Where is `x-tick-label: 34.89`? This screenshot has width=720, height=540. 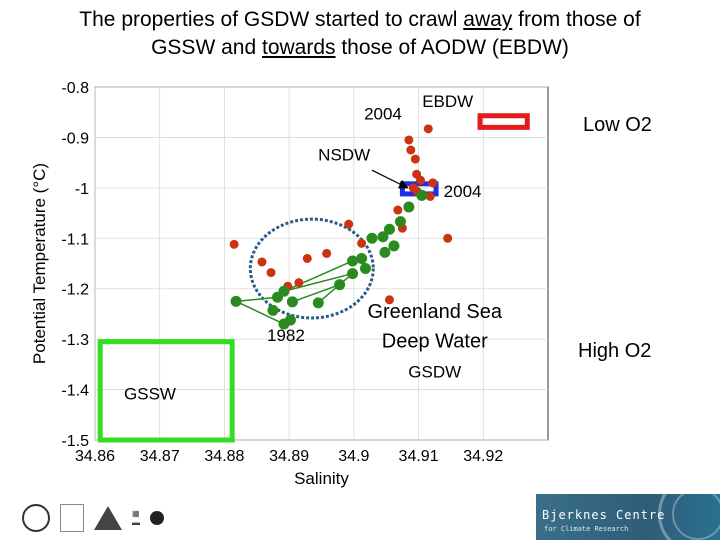
x-tick-label: 34.89 is located at coordinates (289, 456).